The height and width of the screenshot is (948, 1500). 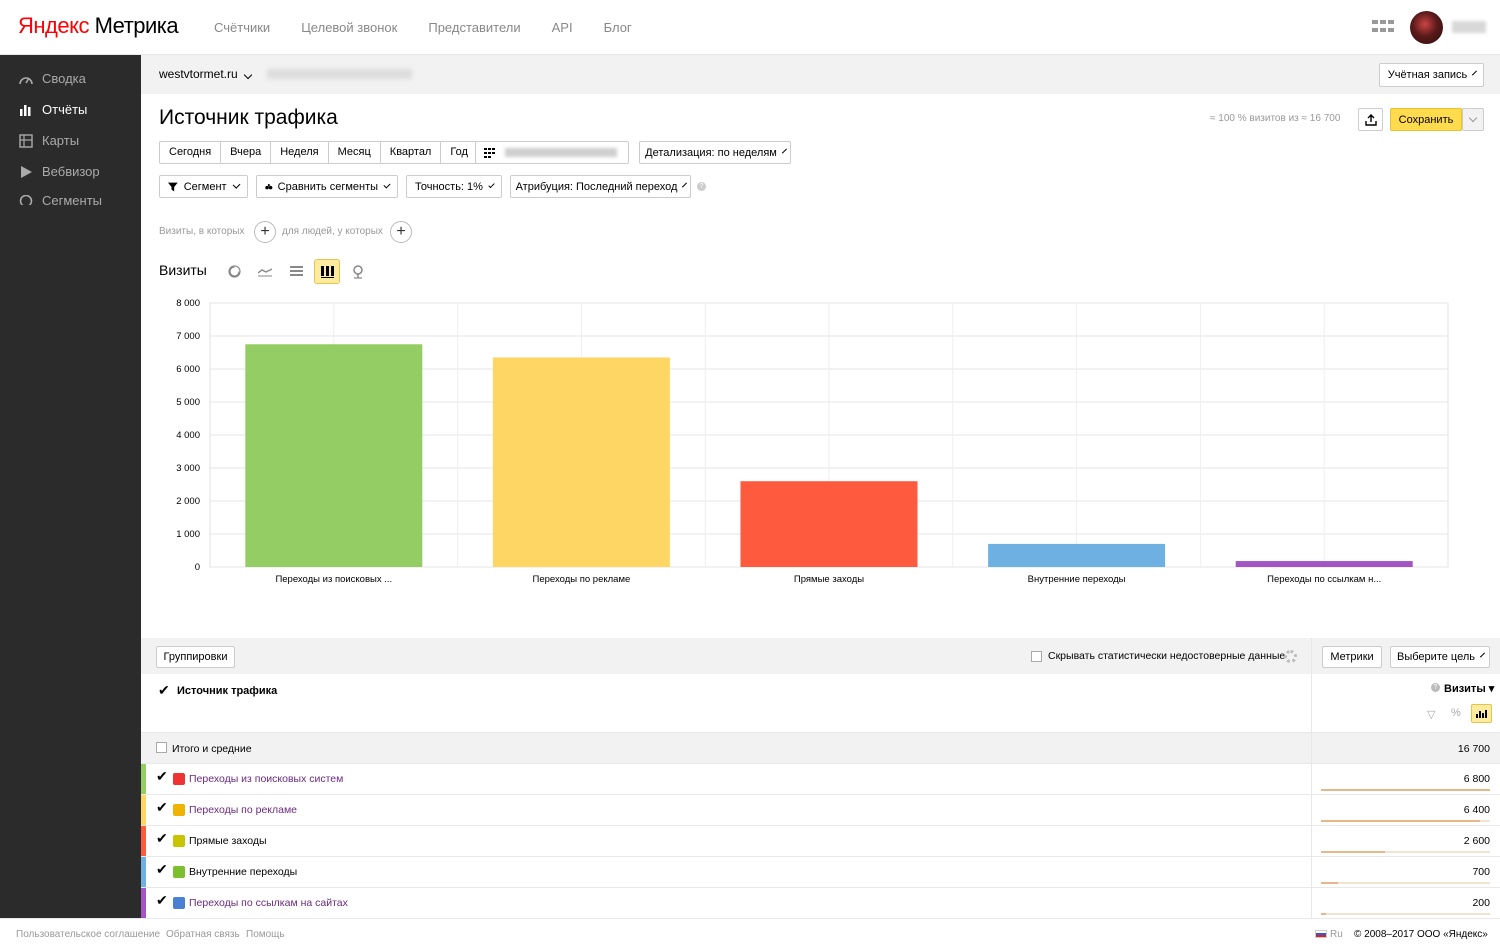 I want to click on row-label: Внутренние переходы, so click(x=243, y=872).